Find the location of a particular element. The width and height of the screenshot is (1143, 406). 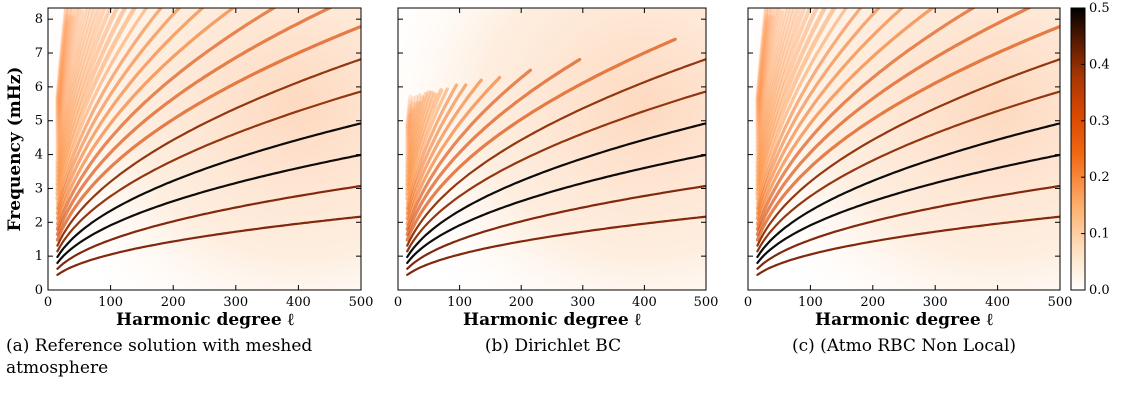

colorbar-tick-label: 0.0 is located at coordinates (1099, 290).